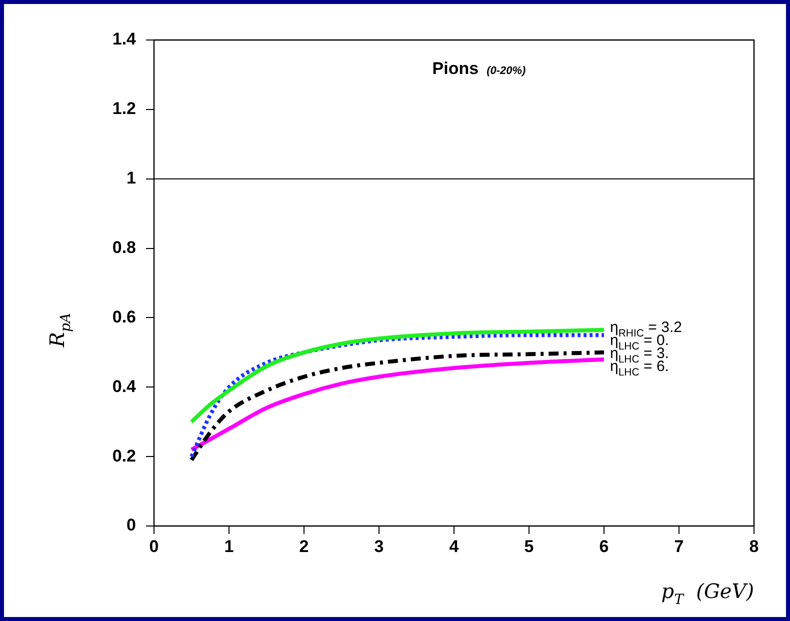  What do you see at coordinates (124, 39) in the screenshot?
I see `y-tick-label: 1.4` at bounding box center [124, 39].